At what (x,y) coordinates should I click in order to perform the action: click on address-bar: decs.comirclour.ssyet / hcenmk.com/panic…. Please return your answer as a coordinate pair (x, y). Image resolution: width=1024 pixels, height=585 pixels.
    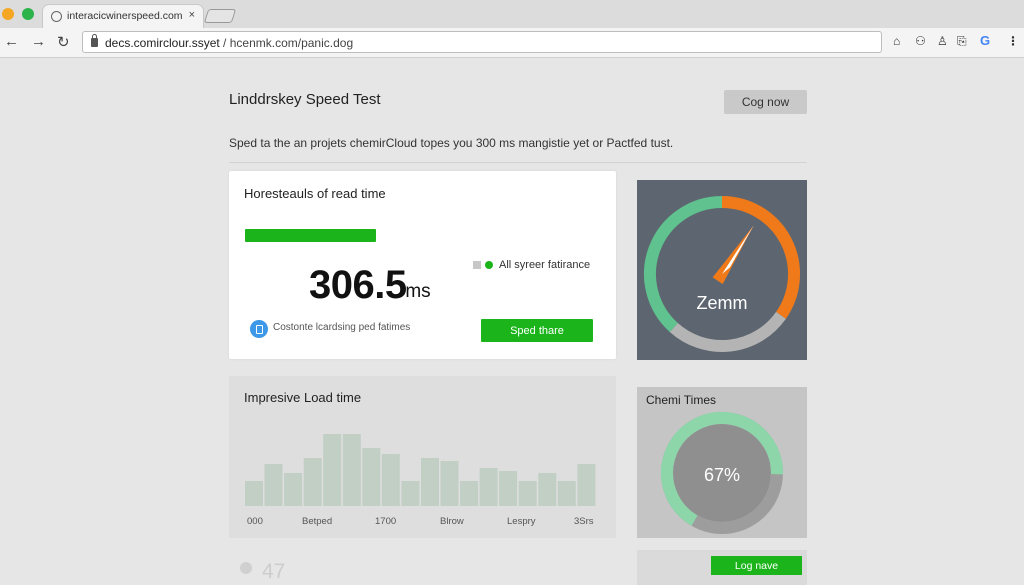
    Looking at the image, I should click on (482, 42).